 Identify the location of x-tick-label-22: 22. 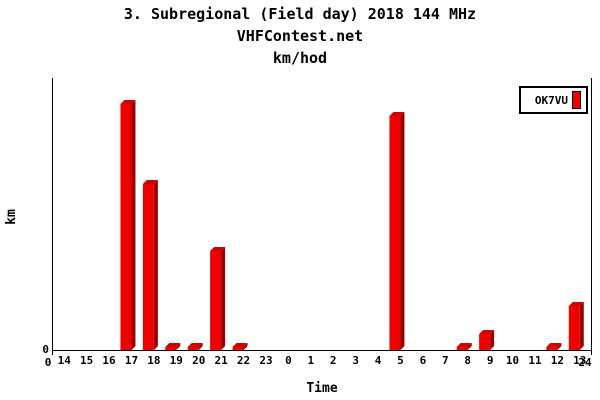
(243, 360).